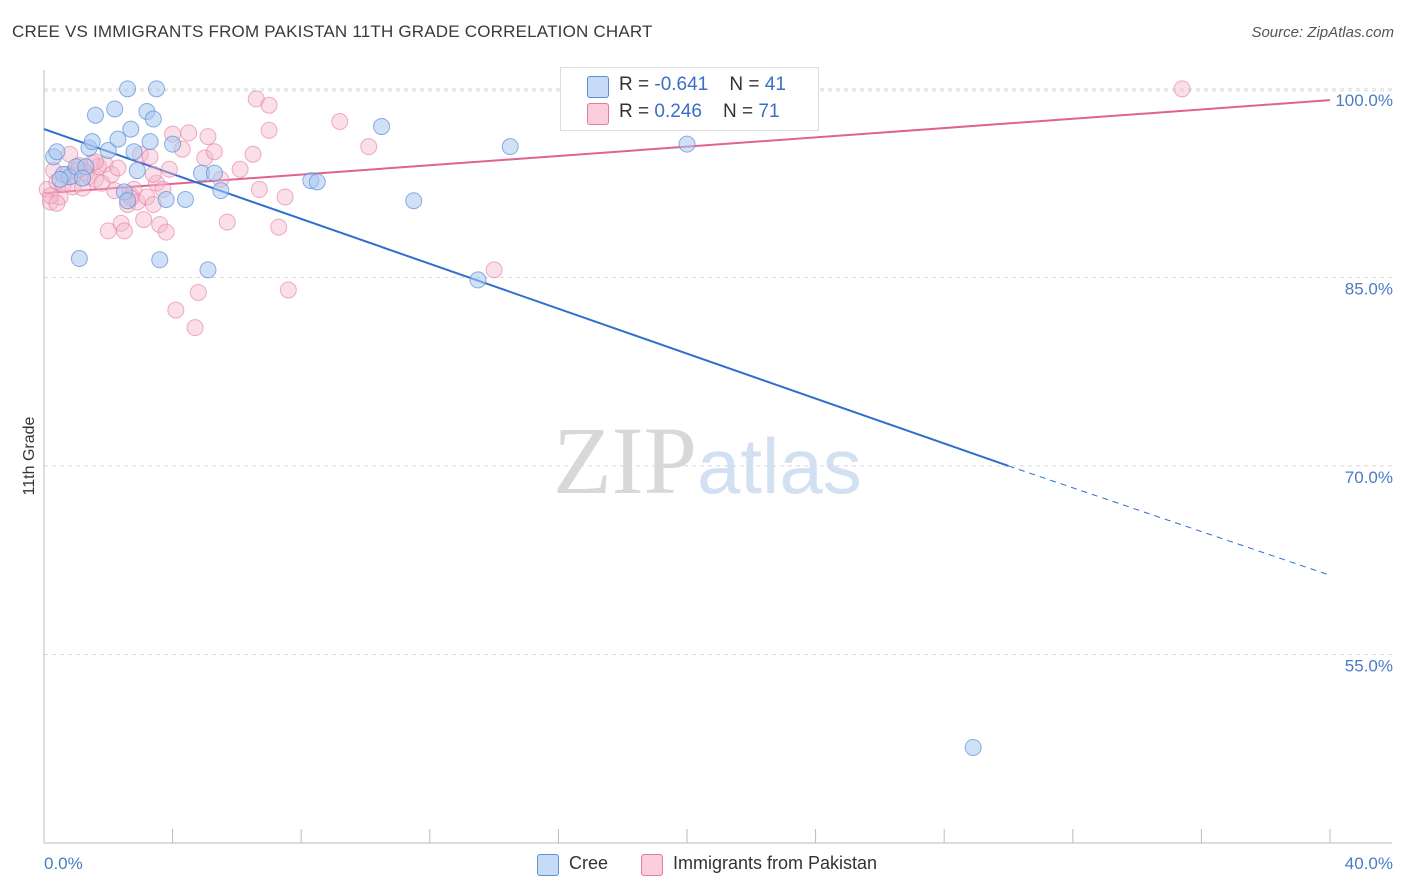  I want to click on legend-swatch-cree, so click(598, 87).